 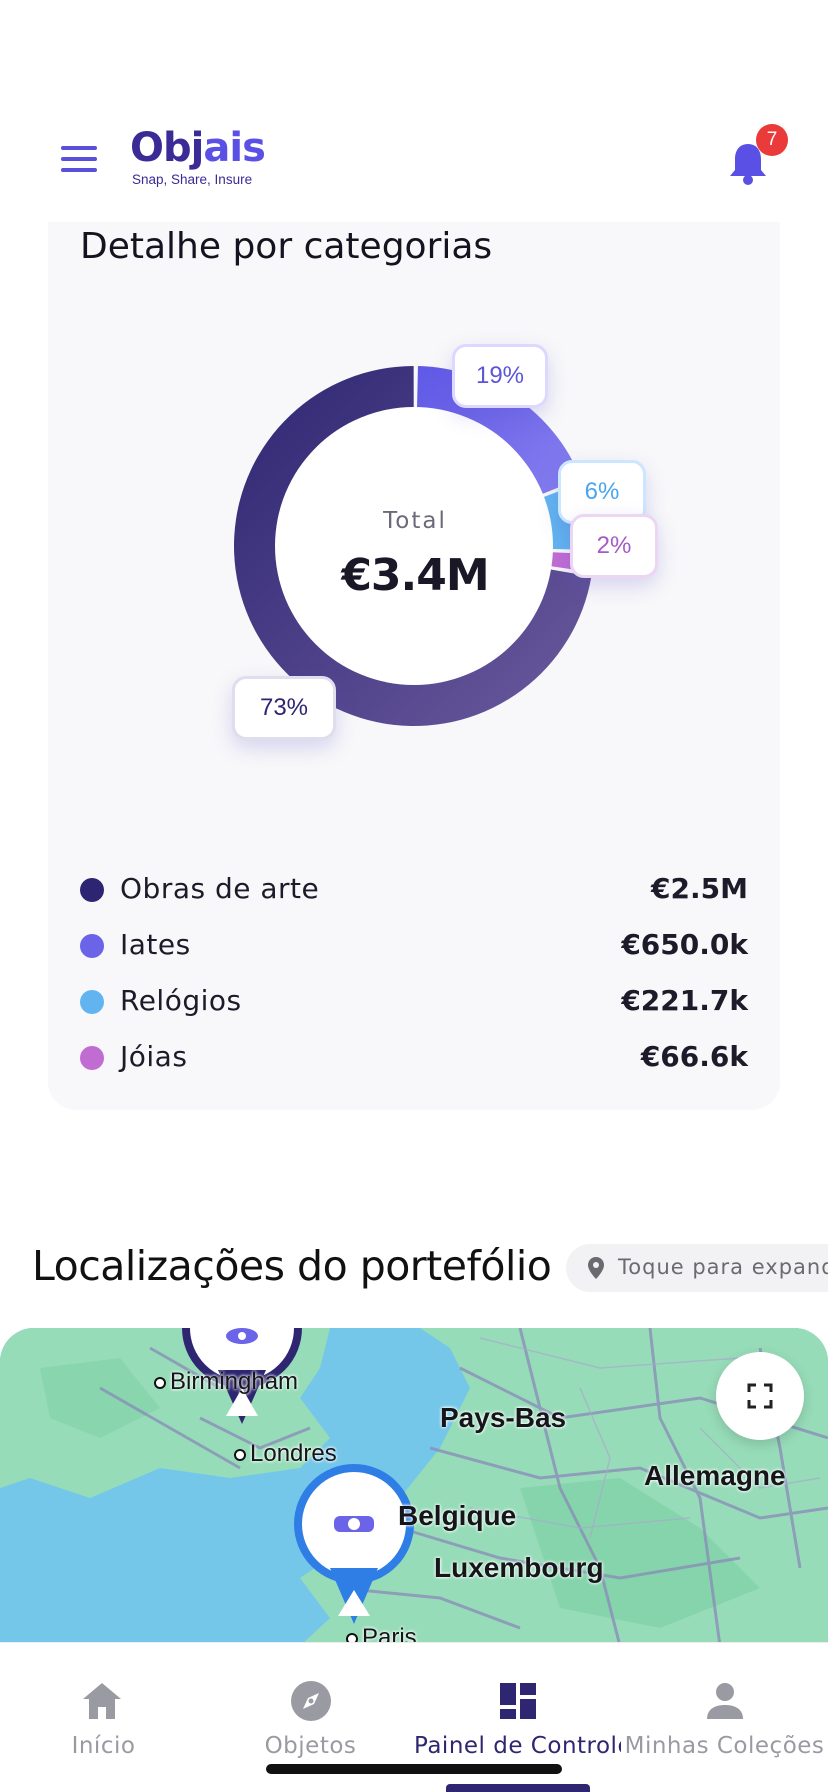 I want to click on expand-hint-chip: Toque para expandir, so click(x=697, y=1268).